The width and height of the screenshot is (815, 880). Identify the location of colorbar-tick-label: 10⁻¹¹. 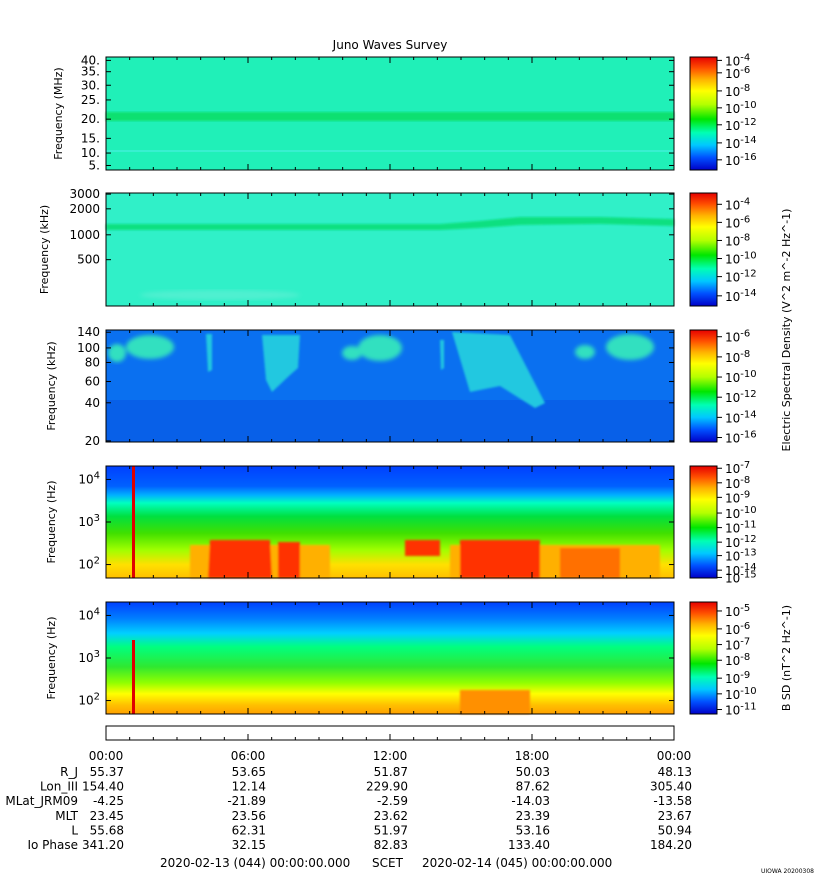
(741, 710).